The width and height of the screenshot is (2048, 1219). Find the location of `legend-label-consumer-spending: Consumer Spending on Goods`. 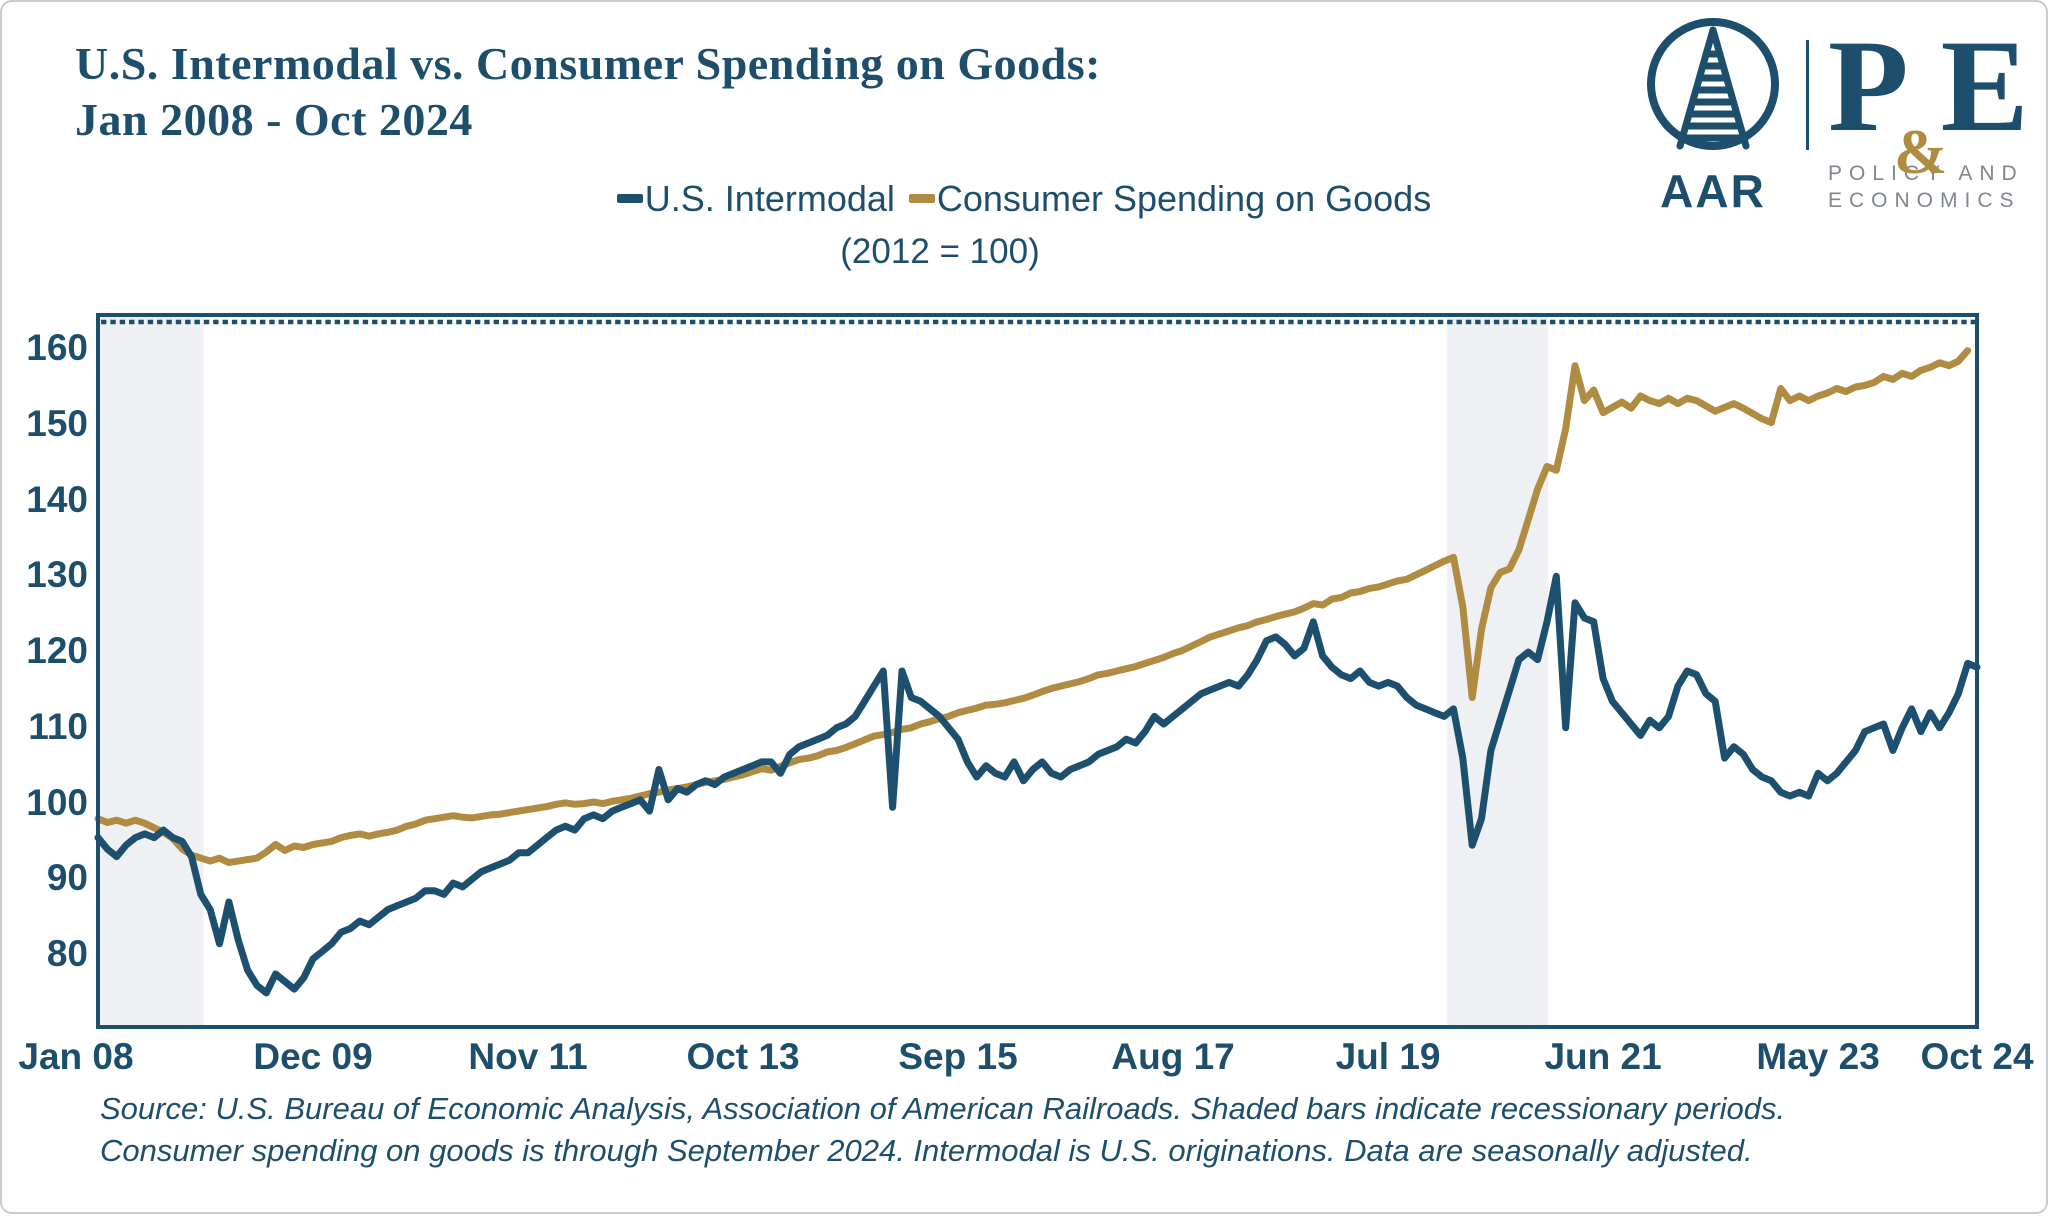

legend-label-consumer-spending: Consumer Spending on Goods is located at coordinates (1184, 198).